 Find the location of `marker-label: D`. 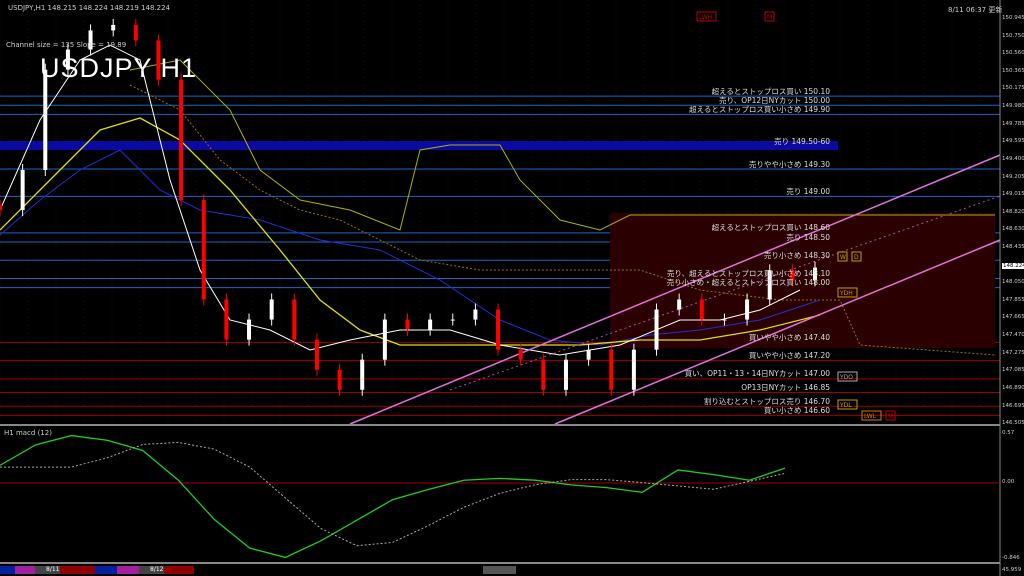

marker-label: D is located at coordinates (856, 257).